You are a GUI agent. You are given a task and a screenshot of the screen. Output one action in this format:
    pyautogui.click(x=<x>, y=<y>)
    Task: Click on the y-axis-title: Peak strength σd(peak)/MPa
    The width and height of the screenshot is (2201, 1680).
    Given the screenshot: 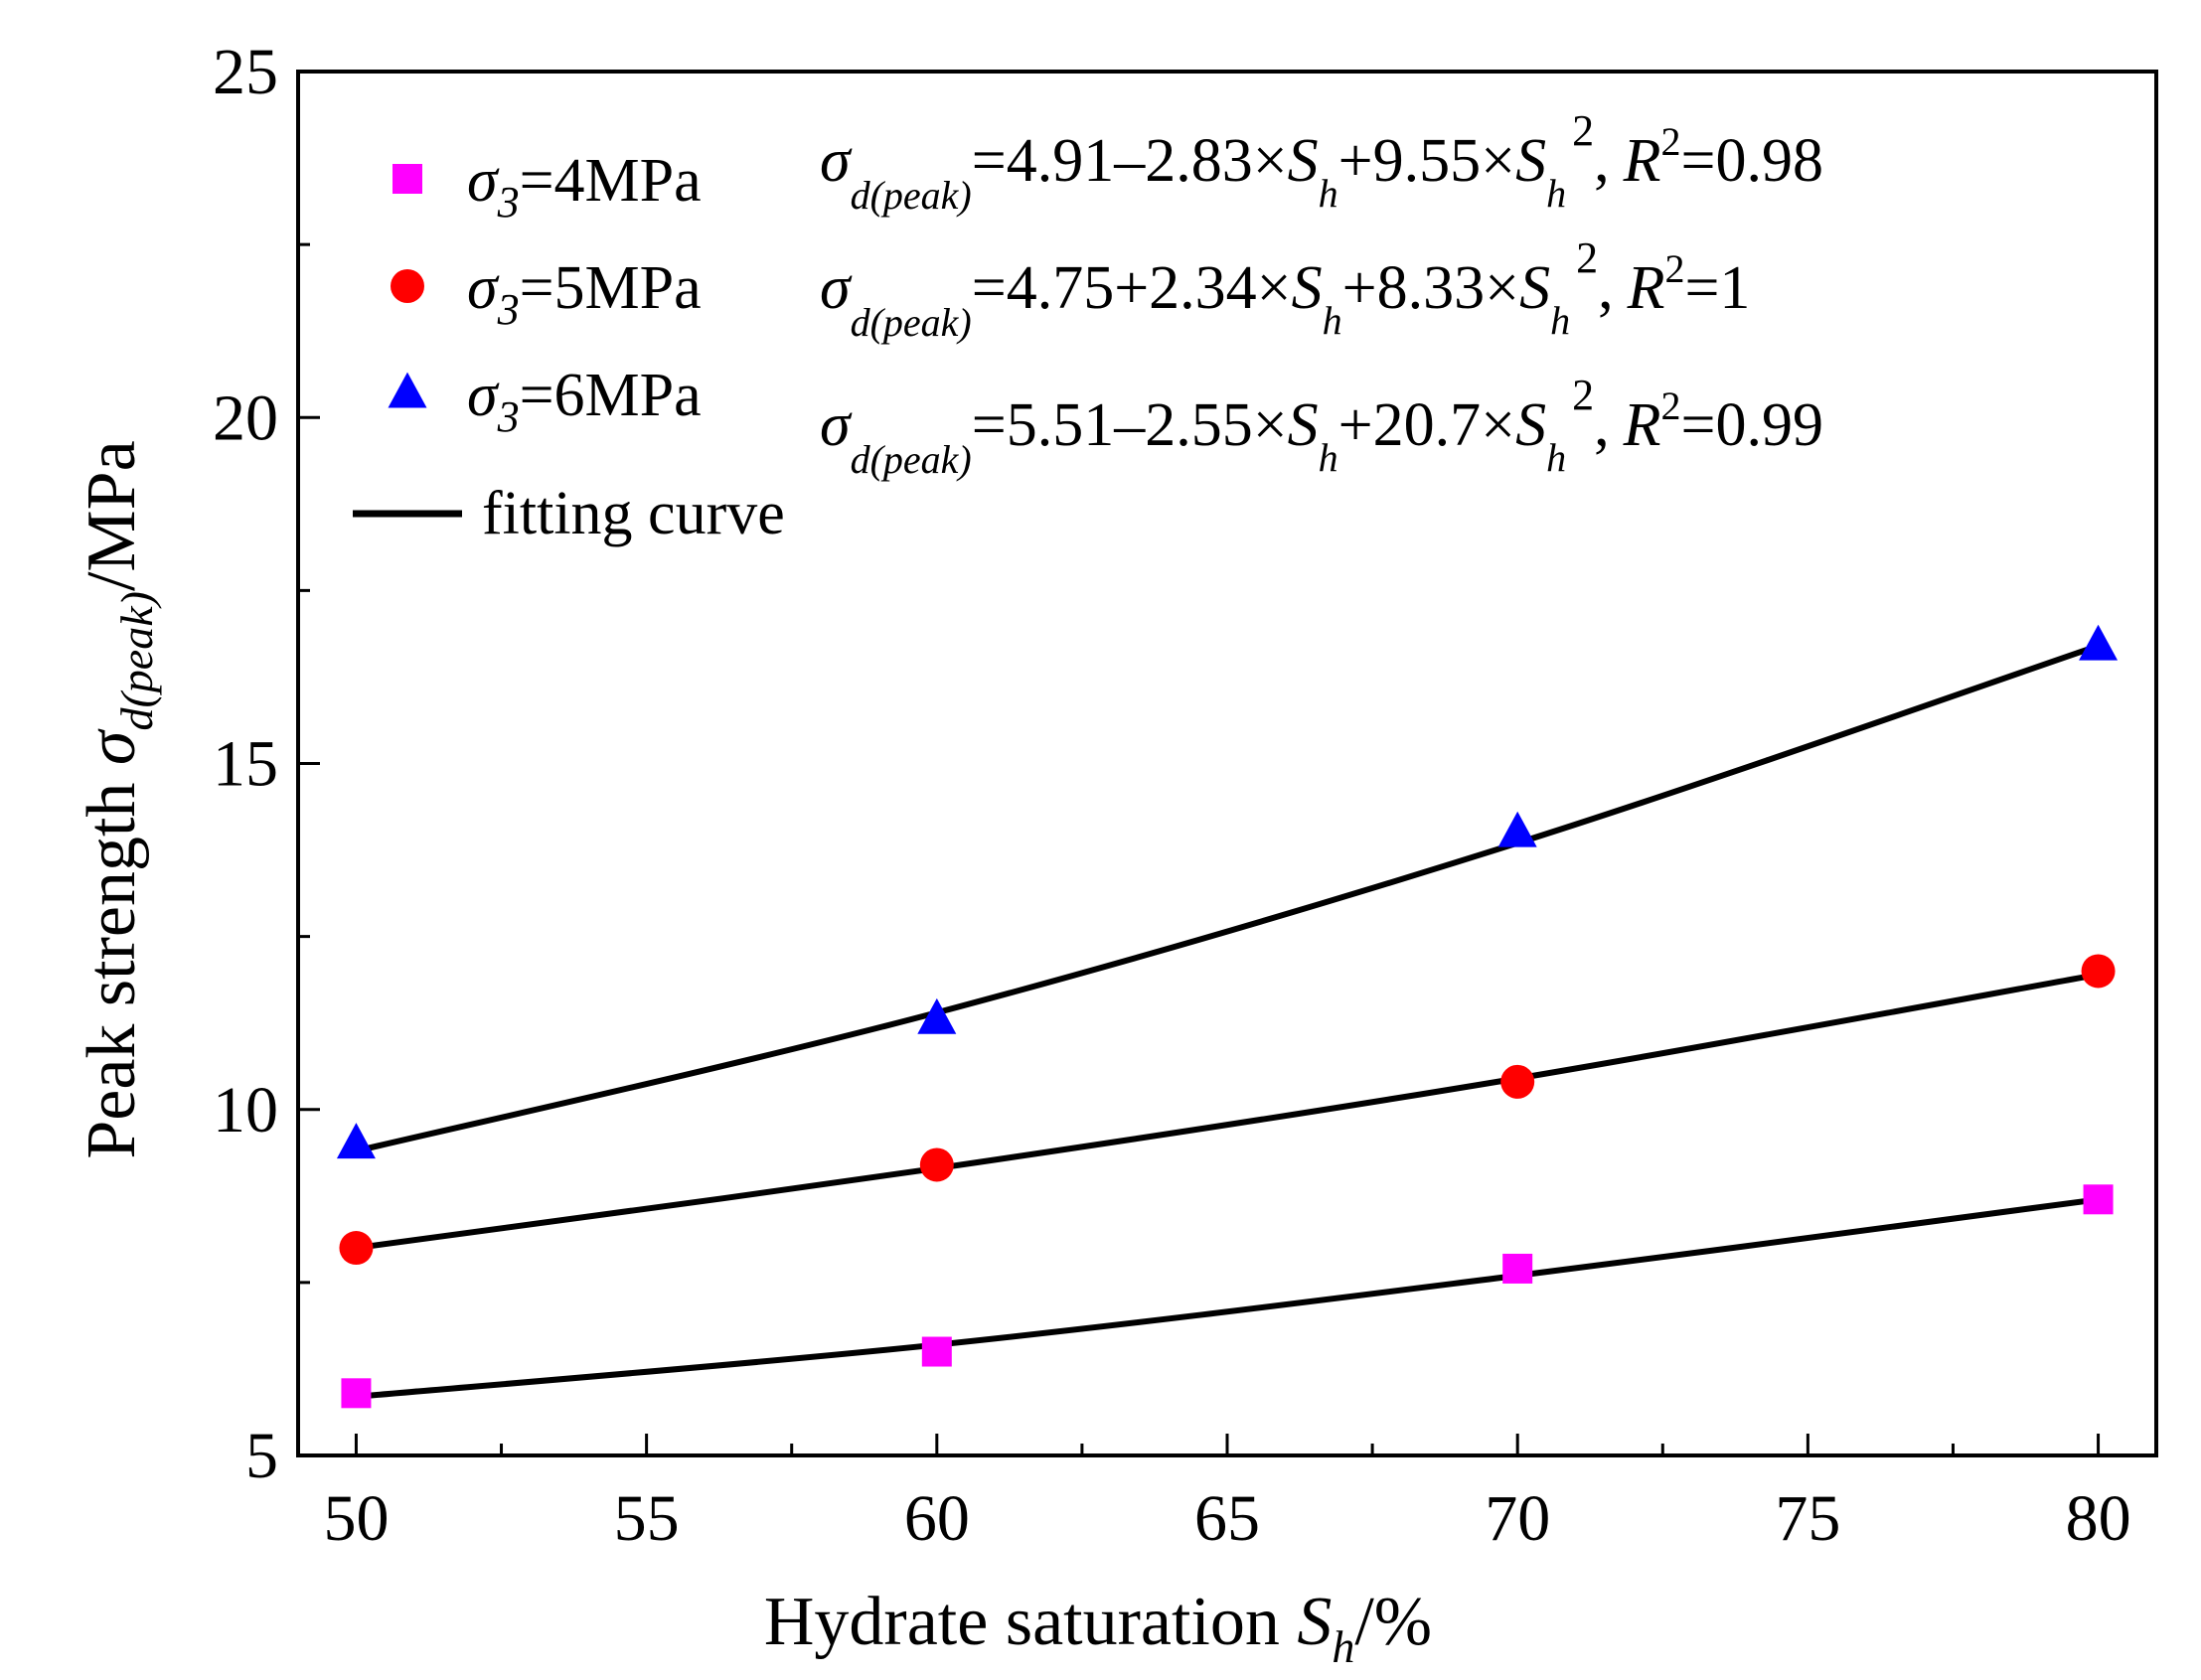 What is the action you would take?
    pyautogui.click(x=118, y=799)
    